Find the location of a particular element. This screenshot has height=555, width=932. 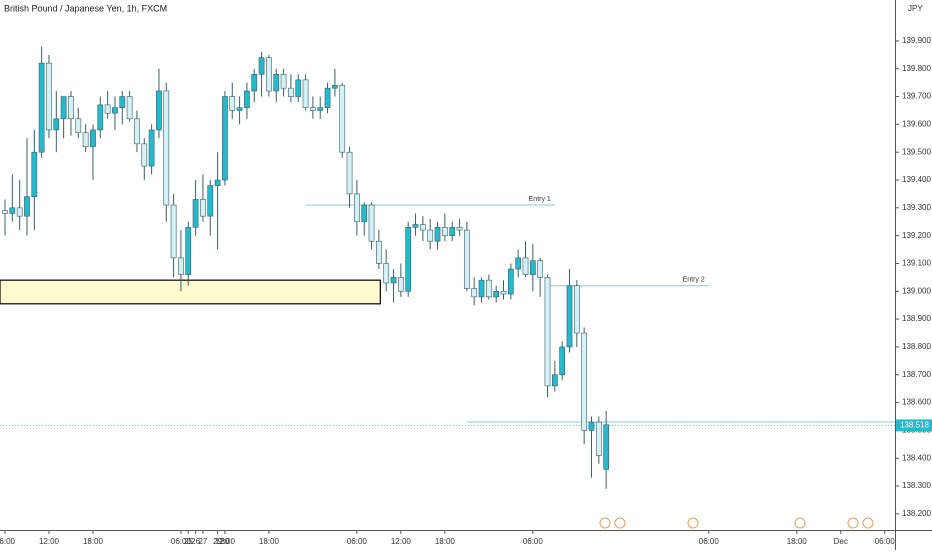

y-tick-label: 138.900 is located at coordinates (916, 318).